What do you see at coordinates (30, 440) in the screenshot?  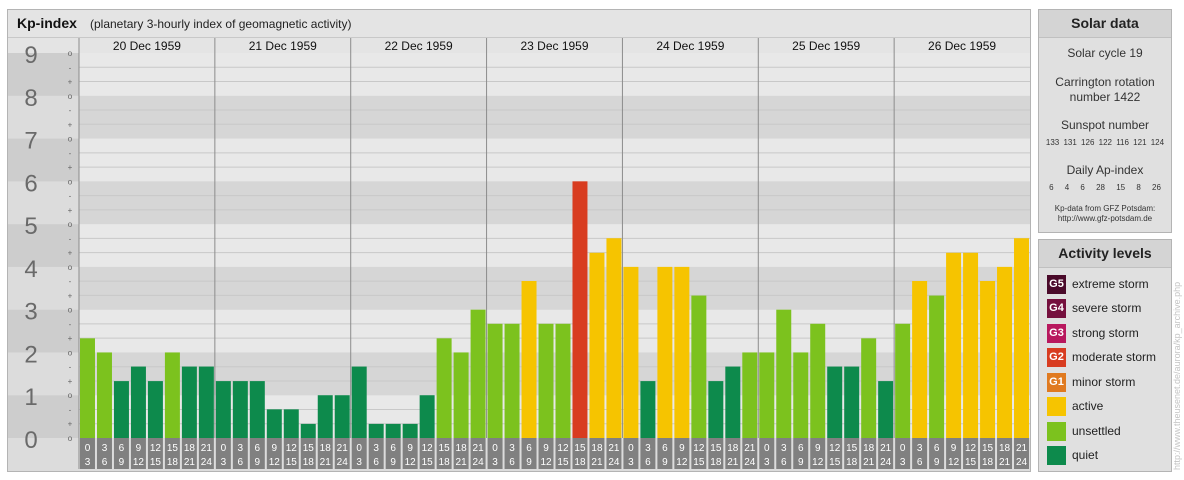 I see `y-tick-label: 0` at bounding box center [30, 440].